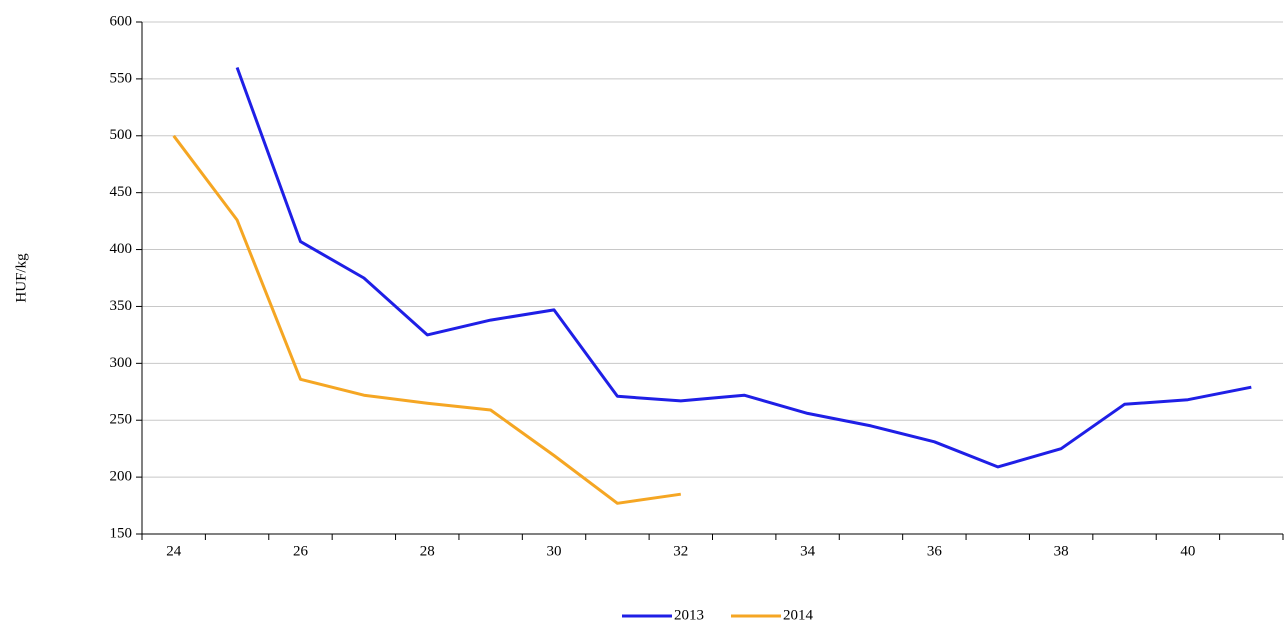 The height and width of the screenshot is (625, 1284). Describe the element at coordinates (121, 420) in the screenshot. I see `y-tick-label: 250` at that location.